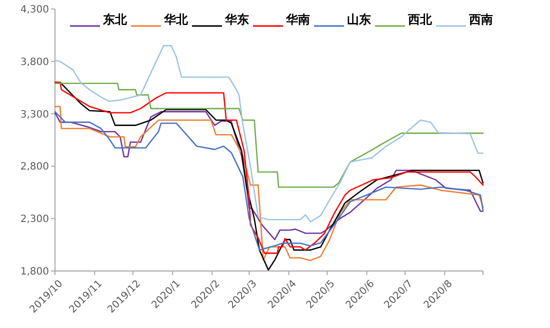 Image resolution: width=550 pixels, height=328 pixels. What do you see at coordinates (34, 10) in the screenshot?
I see `y-tick-label: 4,300` at bounding box center [34, 10].